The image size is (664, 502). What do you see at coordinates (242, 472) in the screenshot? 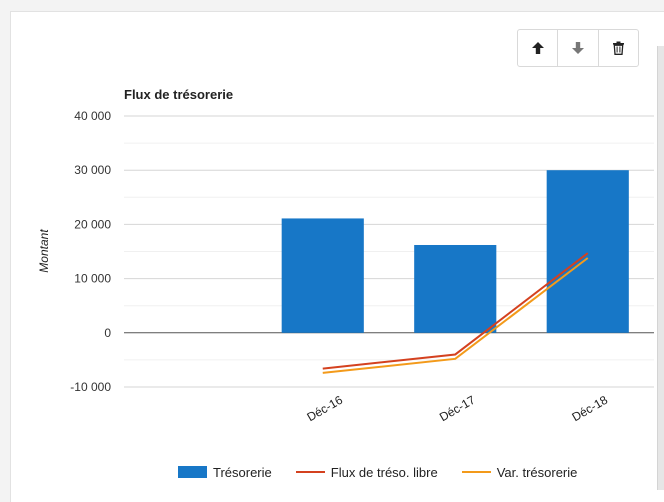
I see `legend-label-tresorerie: Trésorerie` at bounding box center [242, 472].